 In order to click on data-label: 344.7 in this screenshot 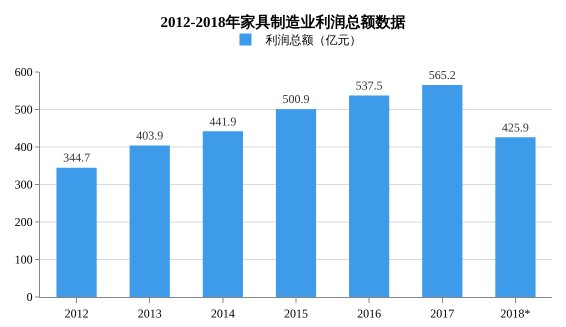, I will do `click(76, 157)`.